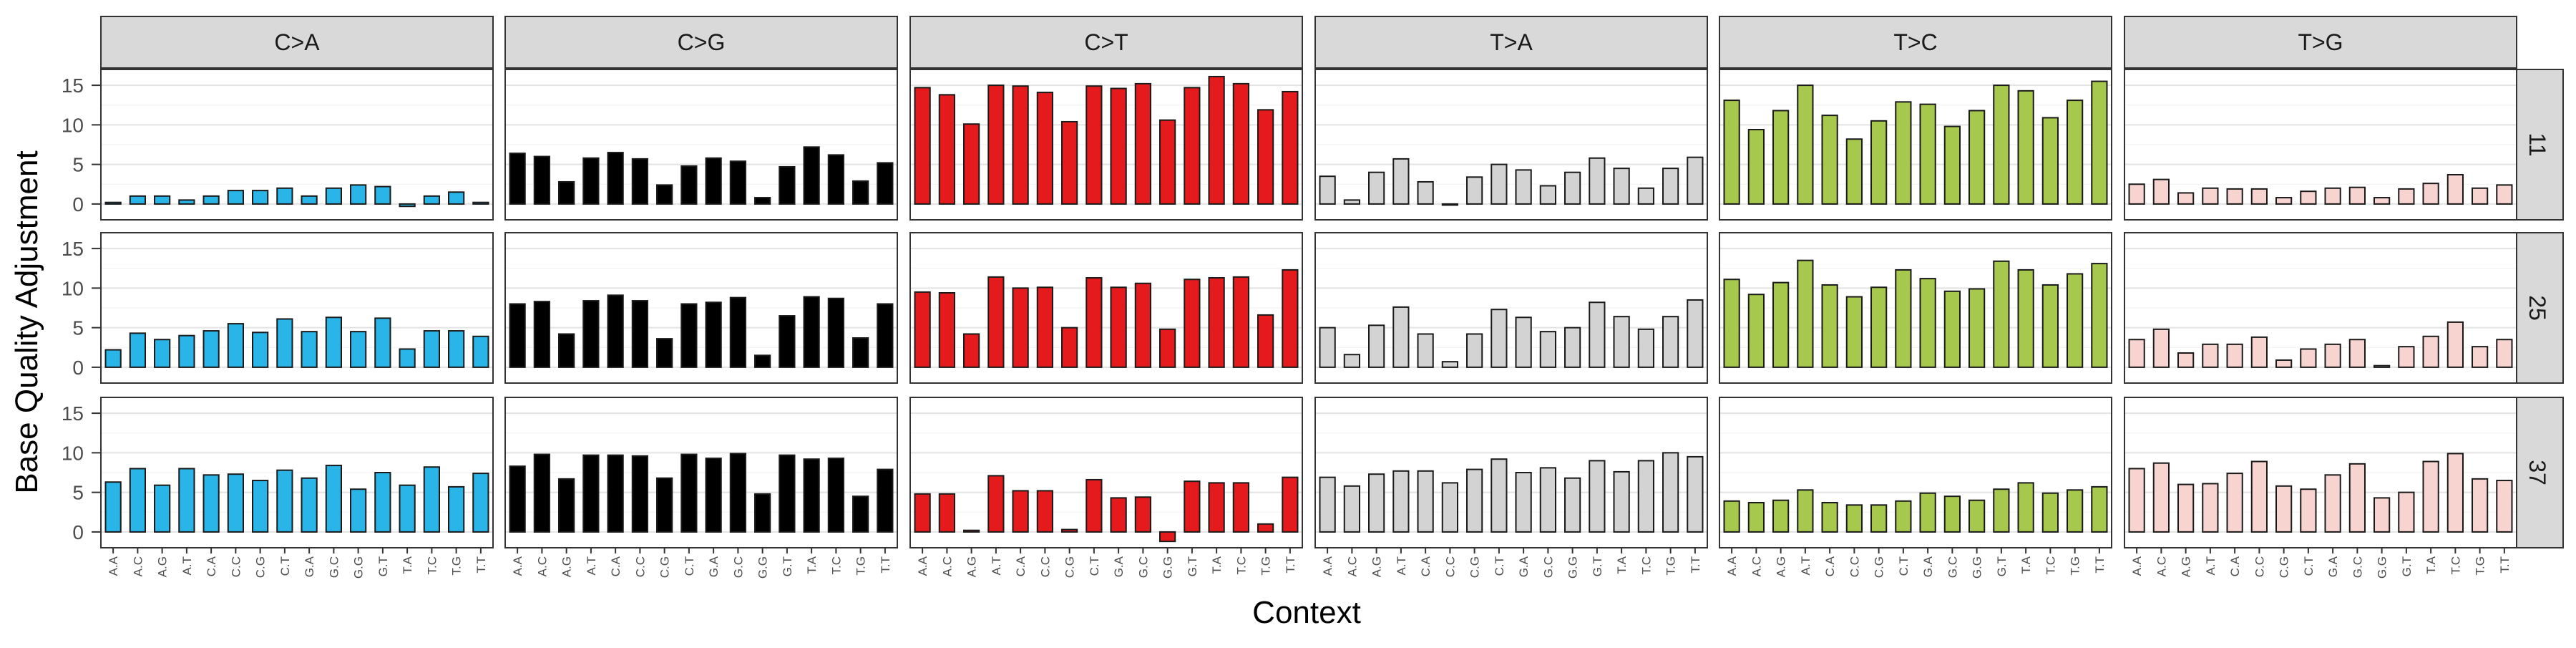 This screenshot has width=2576, height=648. What do you see at coordinates (2186, 199) in the screenshot?
I see `bar-t-to-g-11-a-g` at bounding box center [2186, 199].